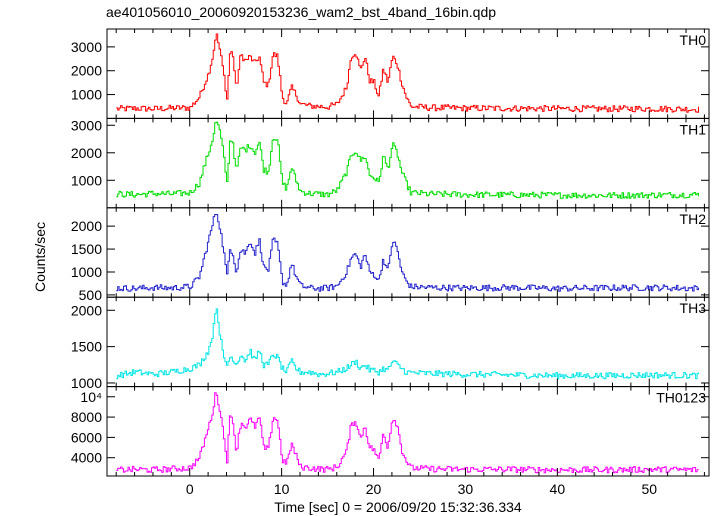 The width and height of the screenshot is (717, 516). What do you see at coordinates (681, 398) in the screenshot?
I see `panel-label: TH0123` at bounding box center [681, 398].